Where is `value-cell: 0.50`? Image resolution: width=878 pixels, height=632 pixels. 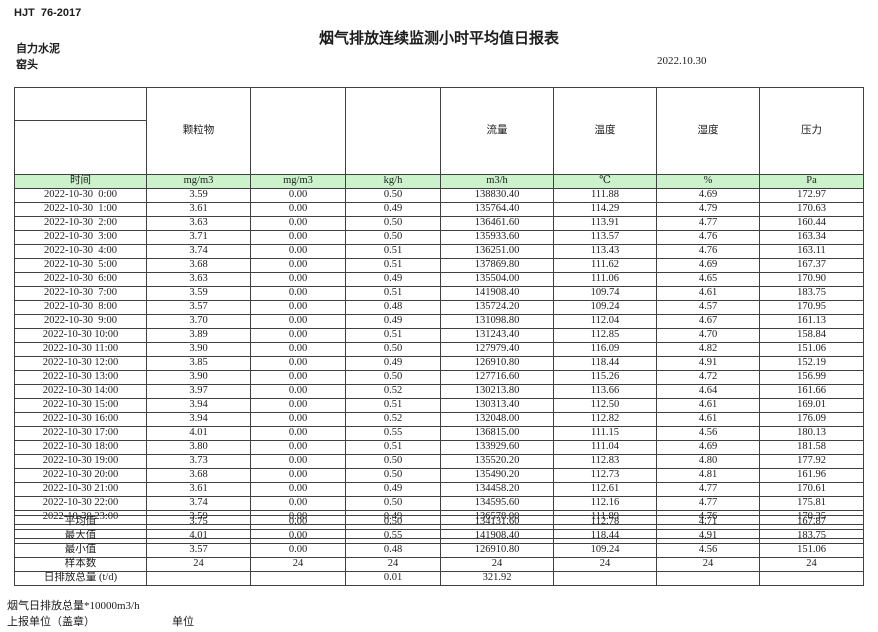
value-cell: 0.50 is located at coordinates (393, 237).